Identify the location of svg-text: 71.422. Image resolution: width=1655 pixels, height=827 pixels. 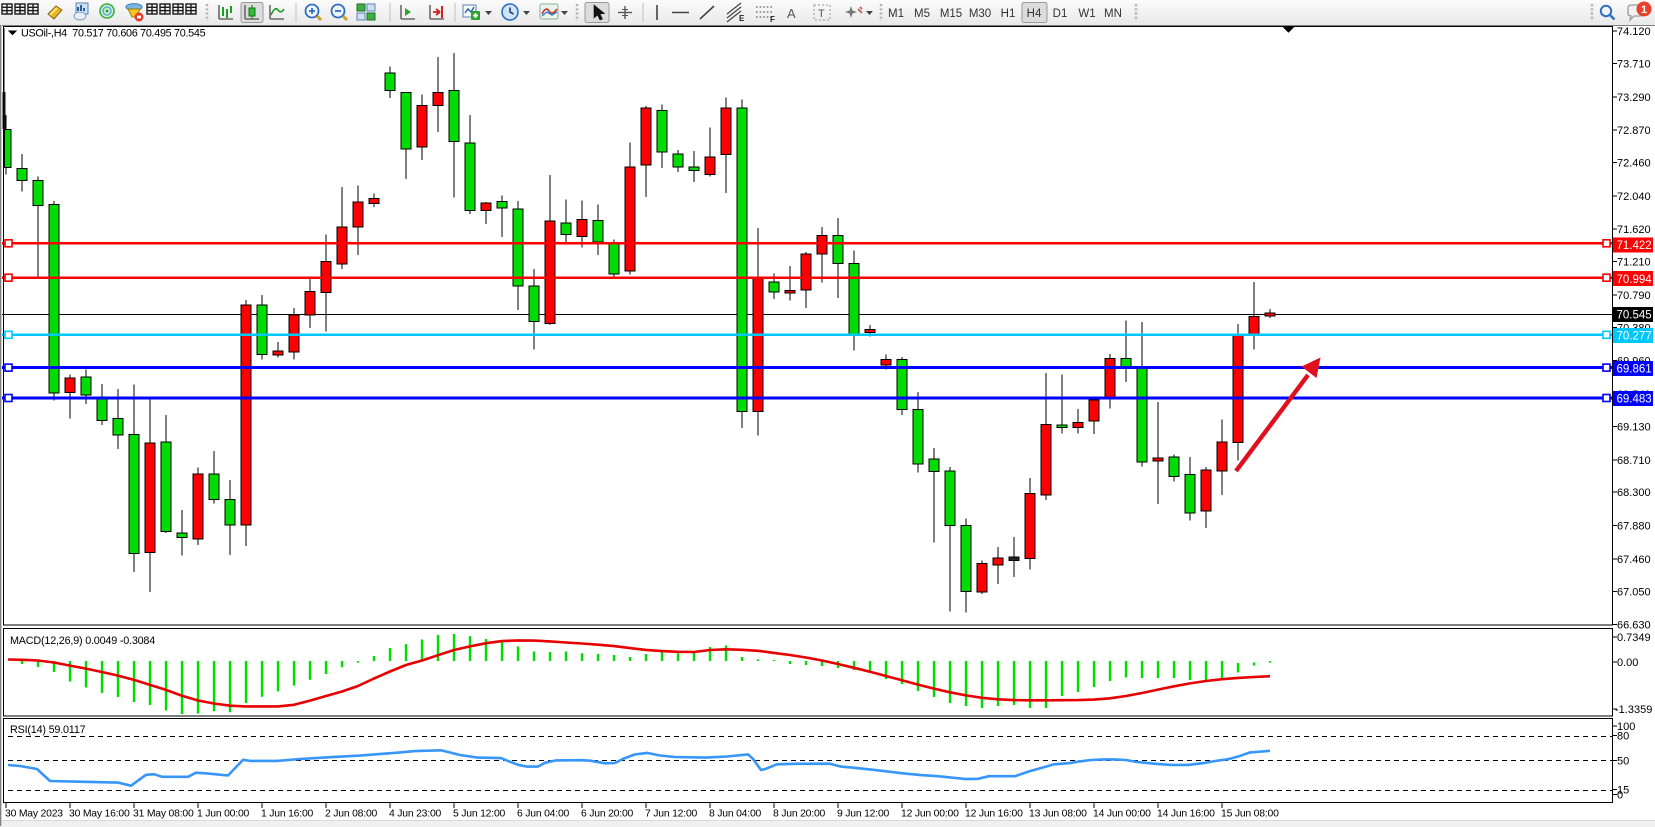
(1634, 246).